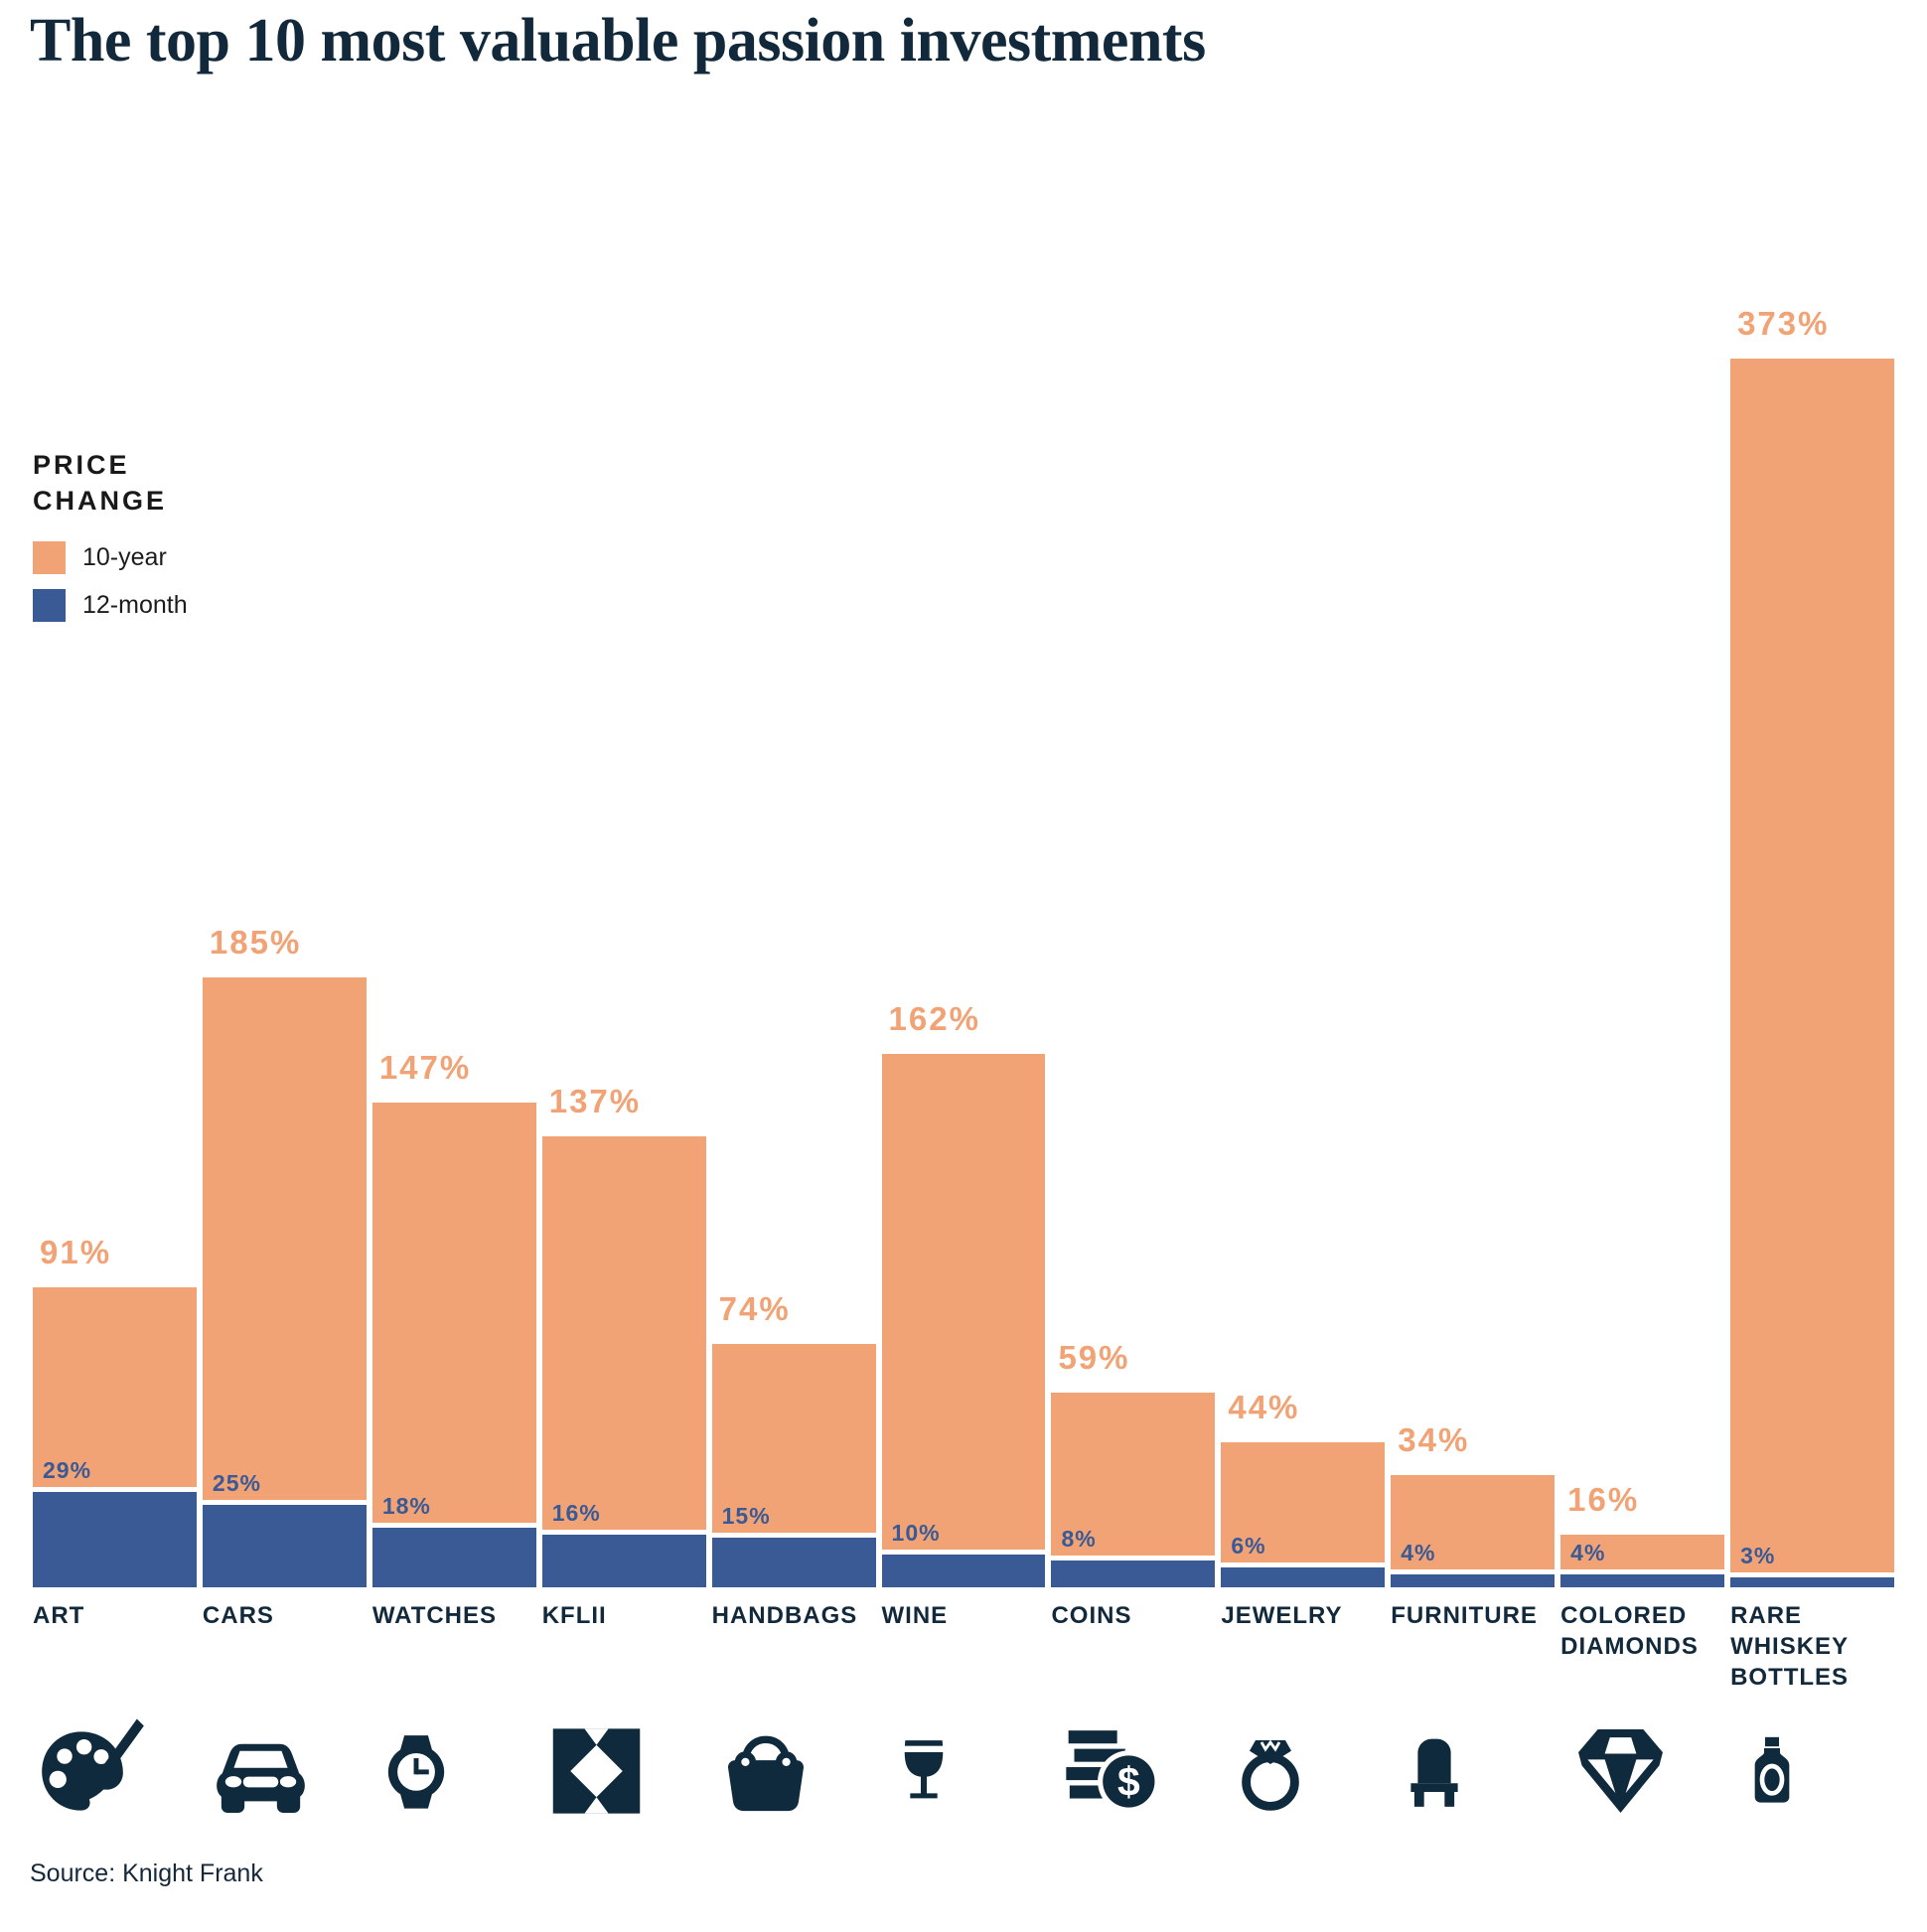  What do you see at coordinates (964, 971) in the screenshot?
I see `bar-group: 162% 10%` at bounding box center [964, 971].